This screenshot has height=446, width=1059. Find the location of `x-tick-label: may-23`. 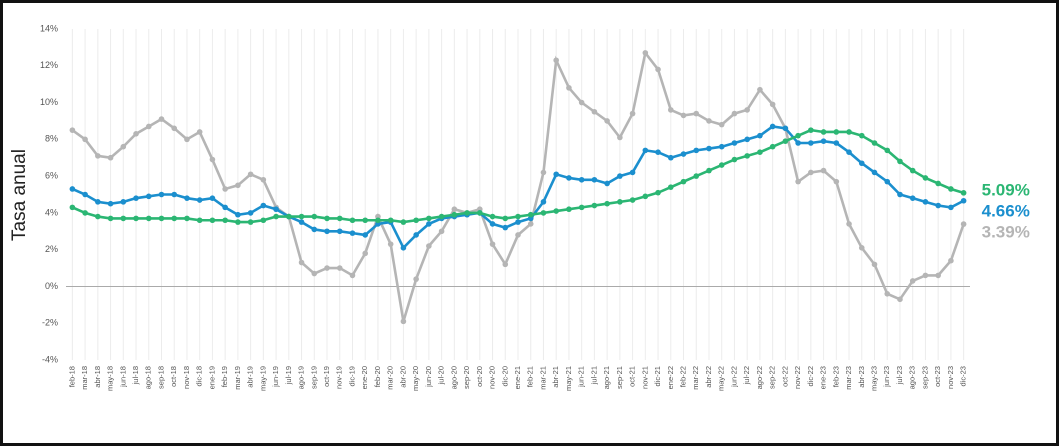

x-tick-label: may-23 is located at coordinates (873, 378).